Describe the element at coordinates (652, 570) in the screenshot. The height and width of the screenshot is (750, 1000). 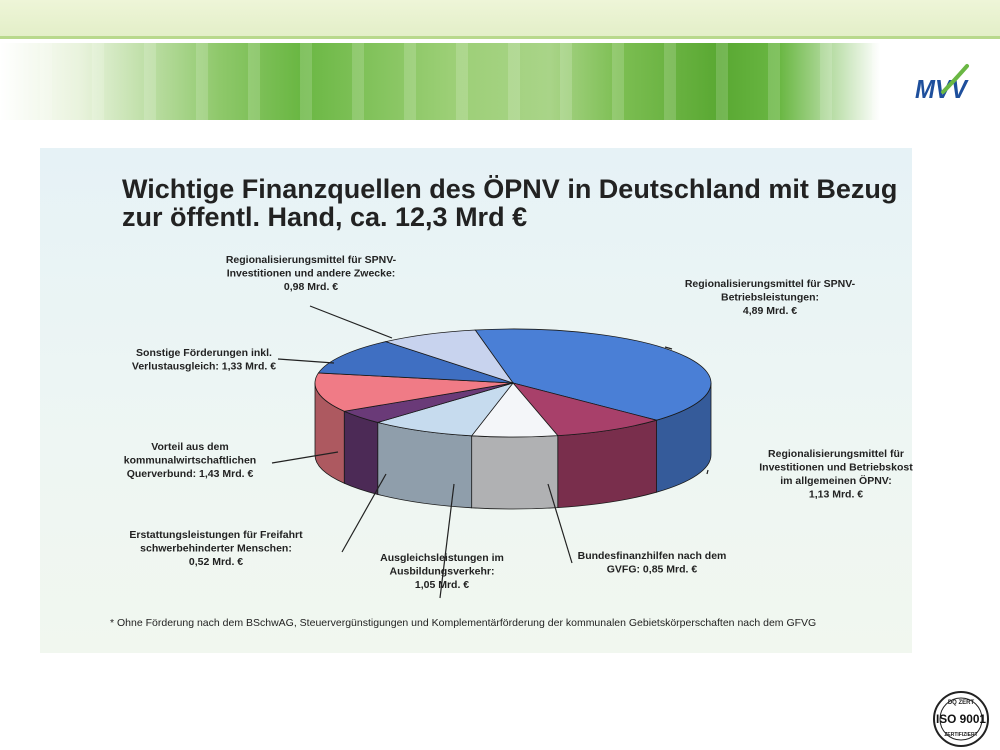
I see `slice-label-2-line-1: GVFG: 0,85 Mrd. €` at that location.